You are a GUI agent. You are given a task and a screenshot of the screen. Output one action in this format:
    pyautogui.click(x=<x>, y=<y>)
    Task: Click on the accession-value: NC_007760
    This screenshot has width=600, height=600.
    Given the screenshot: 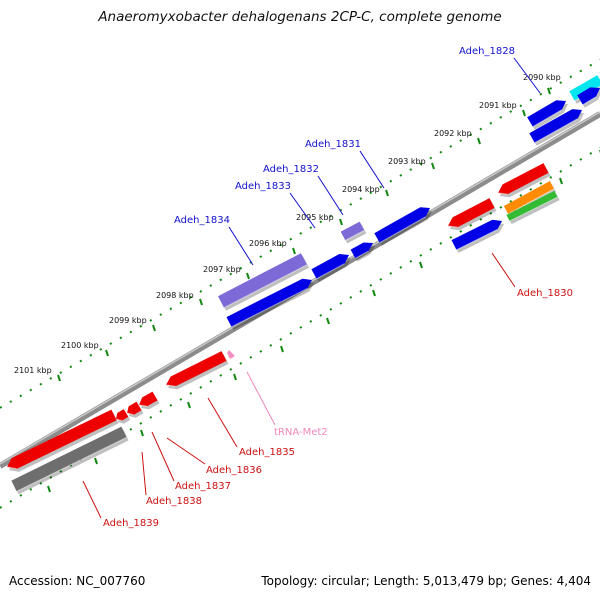 What is the action you would take?
    pyautogui.click(x=111, y=581)
    